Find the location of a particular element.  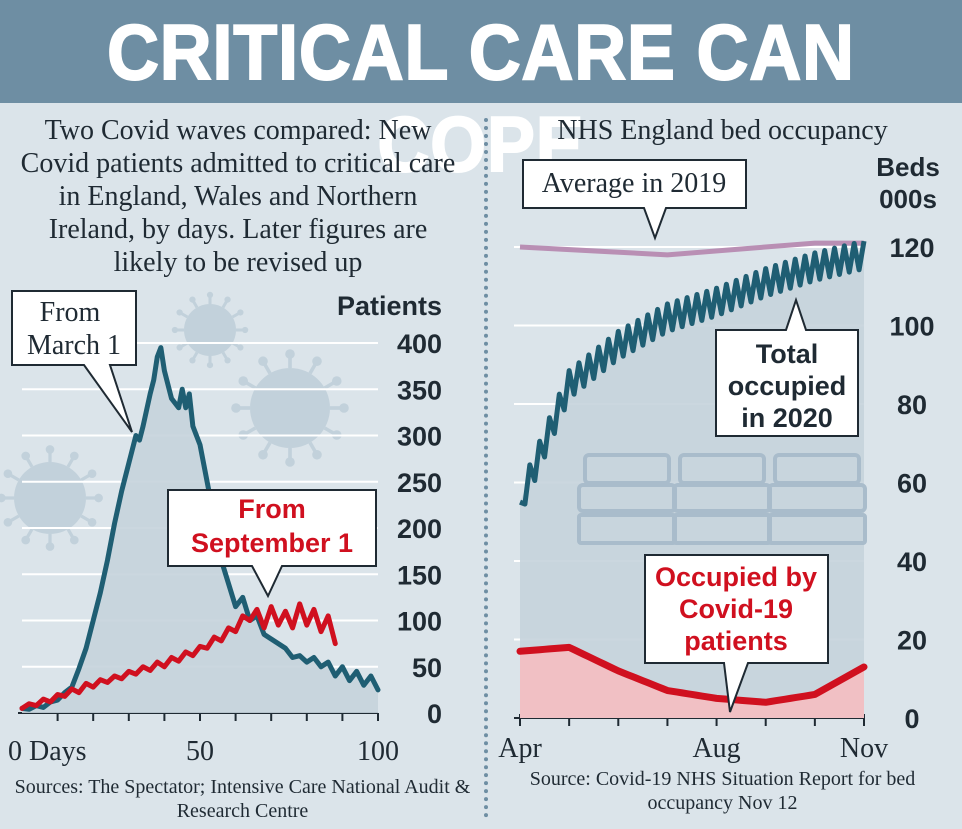

left-y-tick-label: 200 is located at coordinates (419, 529).